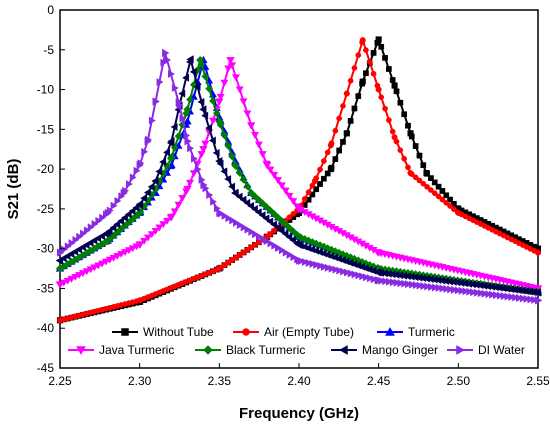 The width and height of the screenshot is (550, 427). I want to click on y-tick-label: -30, so click(46, 249).